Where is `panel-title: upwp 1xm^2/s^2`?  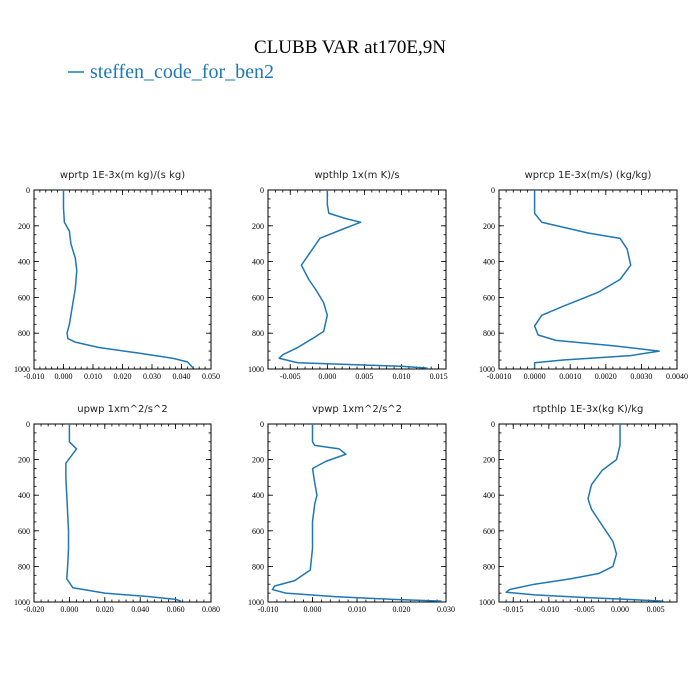
panel-title: upwp 1xm^2/s^2 is located at coordinates (122, 409).